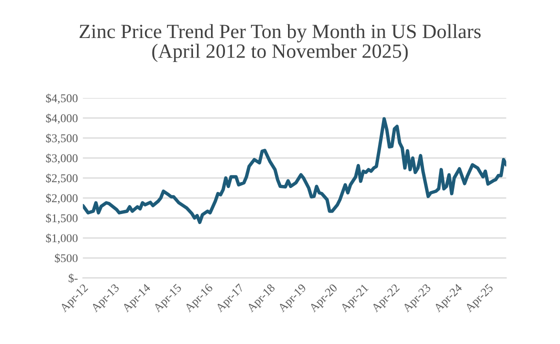  I want to click on y-tick-label: $1,000, so click(62, 239).